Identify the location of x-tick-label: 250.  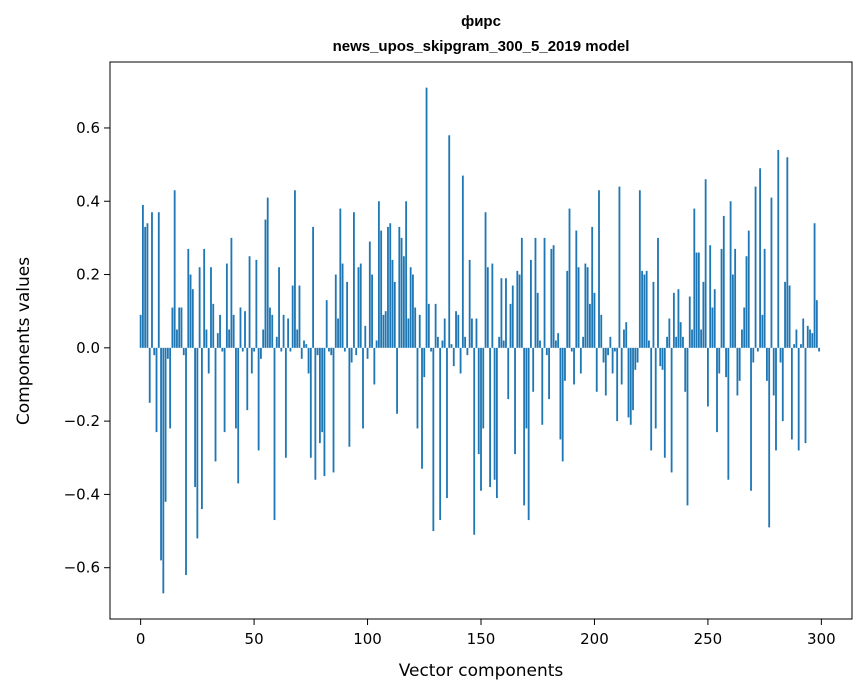
(708, 639).